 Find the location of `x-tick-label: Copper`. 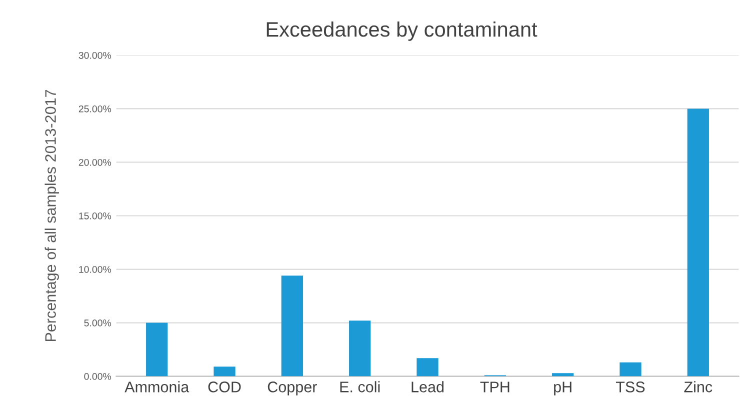

x-tick-label: Copper is located at coordinates (292, 389).